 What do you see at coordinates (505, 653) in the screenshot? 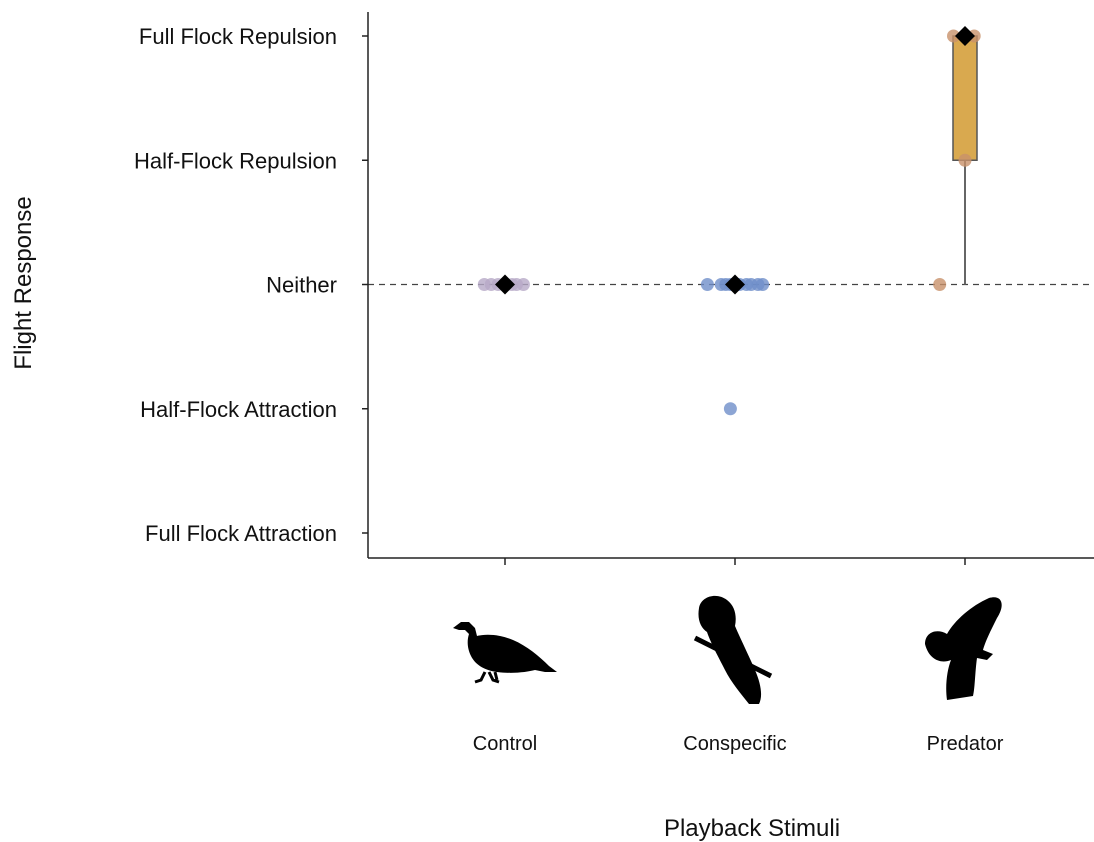
I see `dove-silhouette-icon` at bounding box center [505, 653].